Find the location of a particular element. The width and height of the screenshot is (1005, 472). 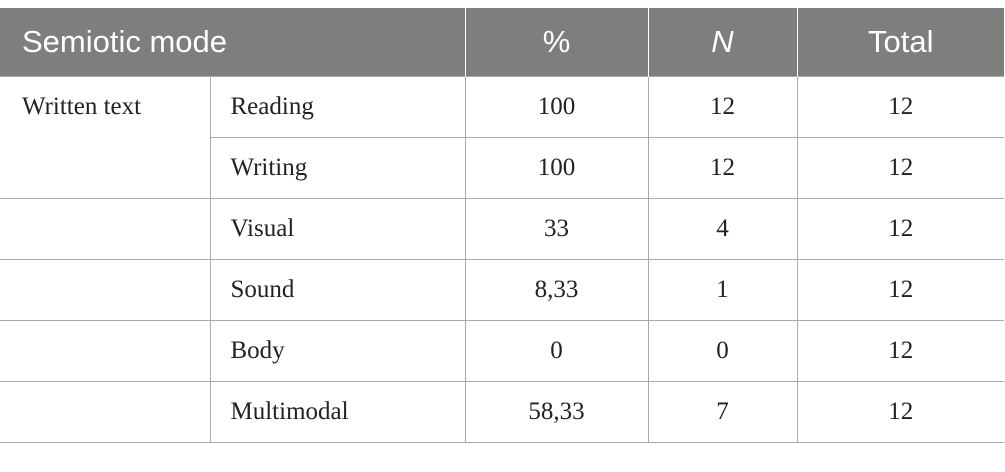

n-cell: 0 is located at coordinates (722, 351).